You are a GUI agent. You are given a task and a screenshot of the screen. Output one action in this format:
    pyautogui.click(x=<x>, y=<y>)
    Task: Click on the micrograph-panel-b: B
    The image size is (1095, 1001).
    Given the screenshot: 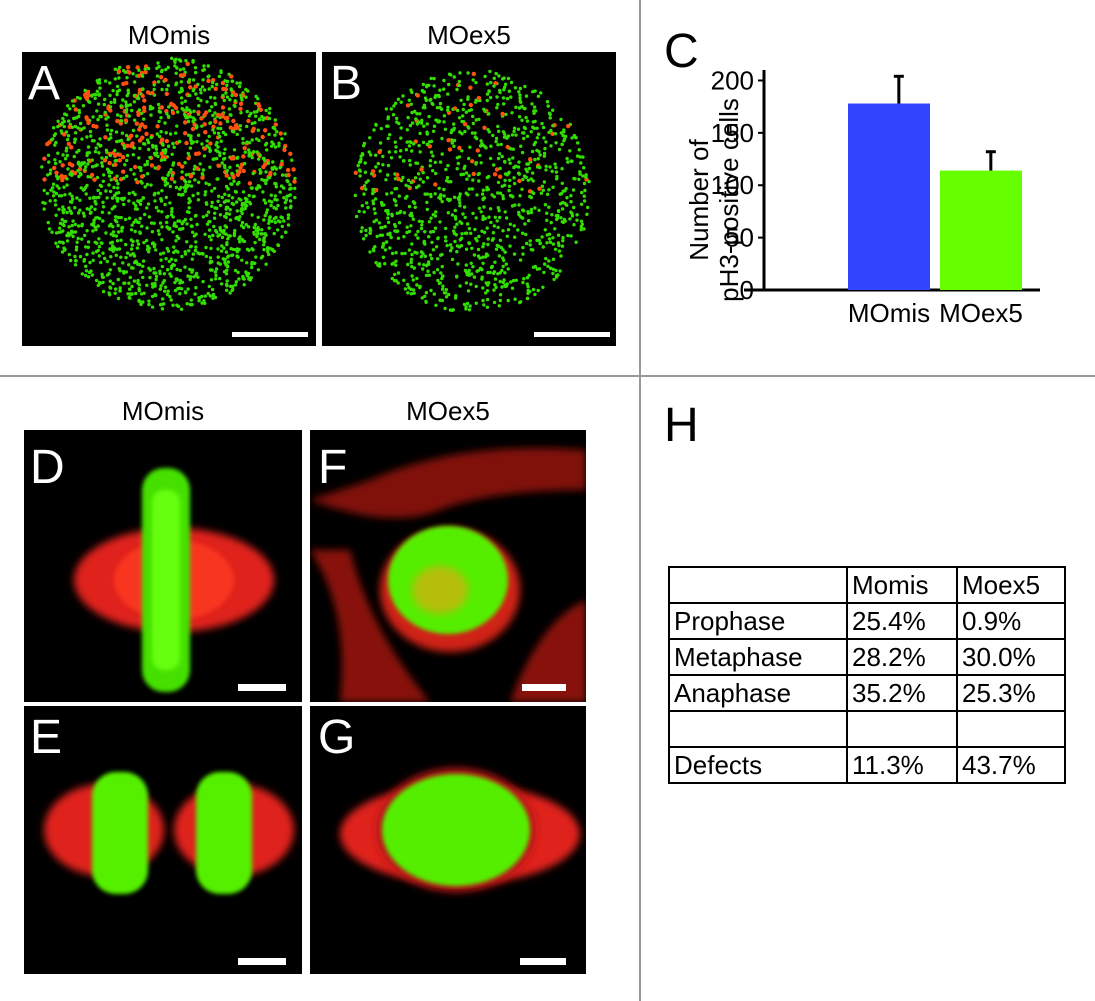 What is the action you would take?
    pyautogui.click(x=469, y=199)
    